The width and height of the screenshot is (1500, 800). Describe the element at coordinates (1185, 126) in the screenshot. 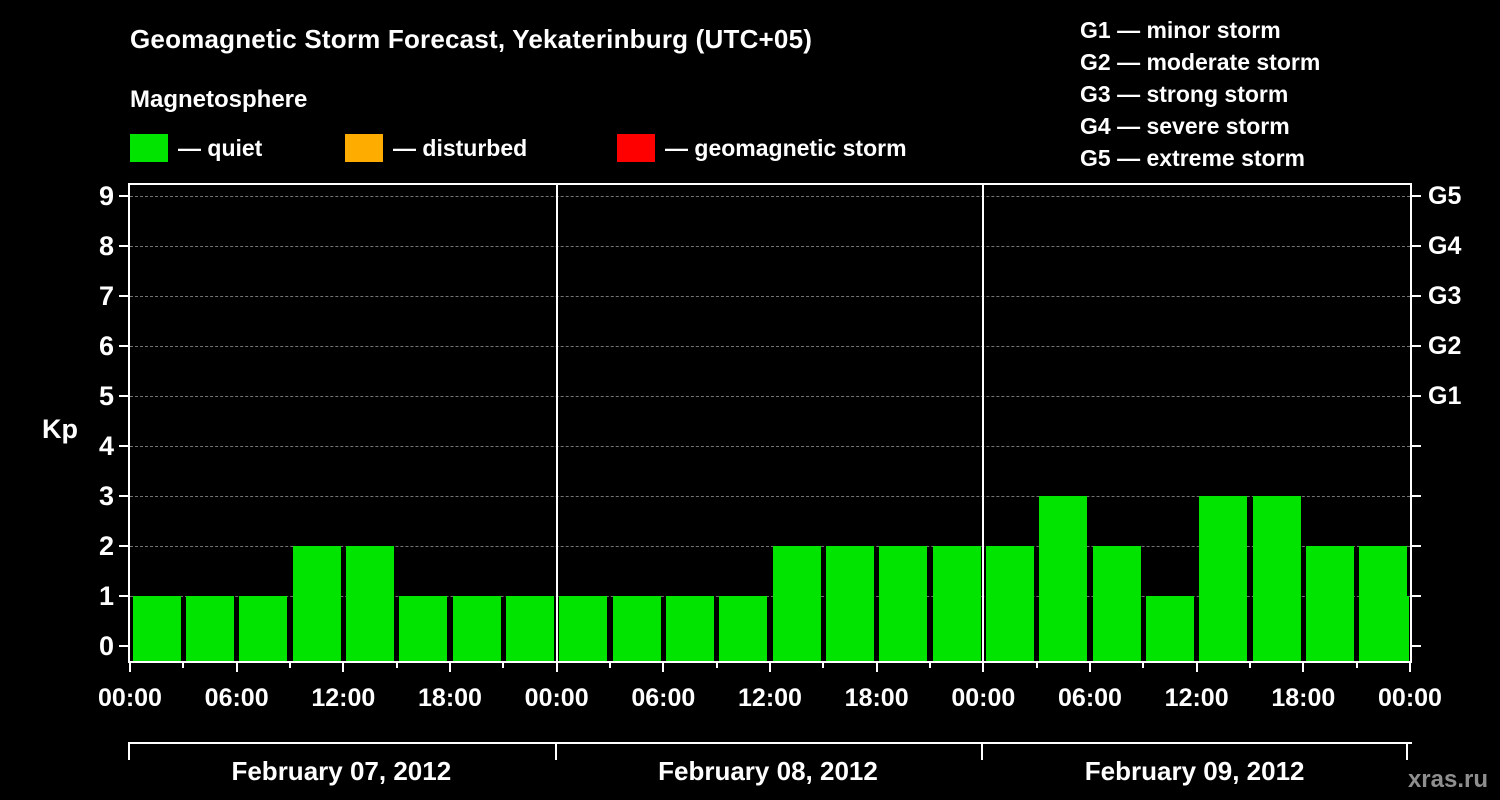

I see `storm-scale-line: G4 — severe storm` at that location.